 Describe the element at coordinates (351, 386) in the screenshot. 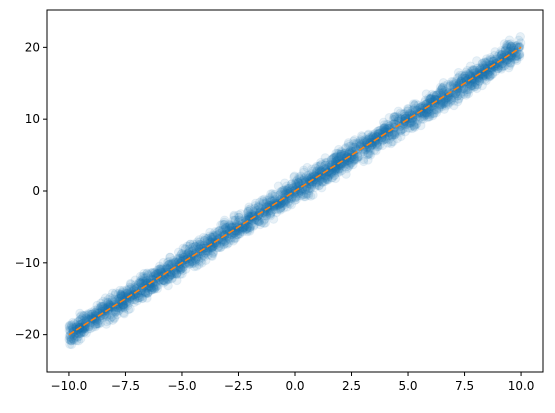

I see `x-tick-label: 2.5` at that location.